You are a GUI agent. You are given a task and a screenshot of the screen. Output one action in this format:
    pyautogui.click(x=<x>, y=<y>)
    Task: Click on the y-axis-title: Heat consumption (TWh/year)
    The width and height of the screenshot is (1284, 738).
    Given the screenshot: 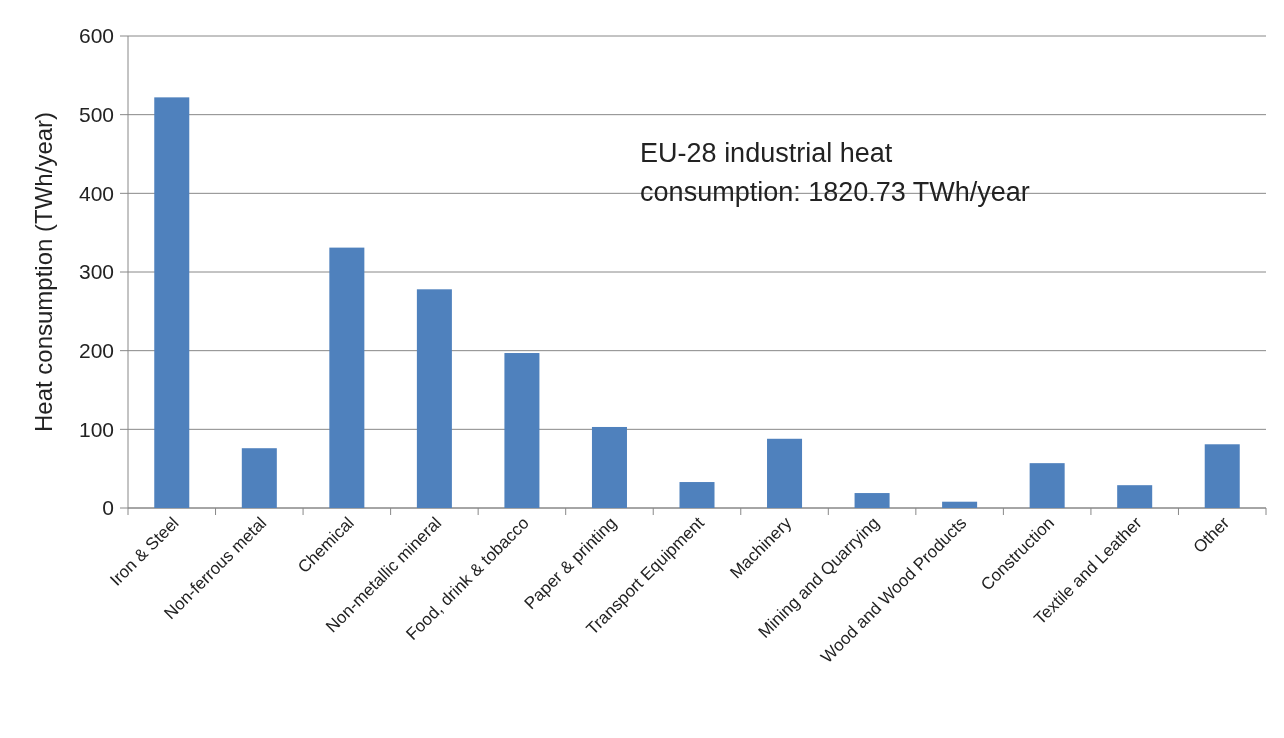 What is the action you would take?
    pyautogui.click(x=43, y=272)
    